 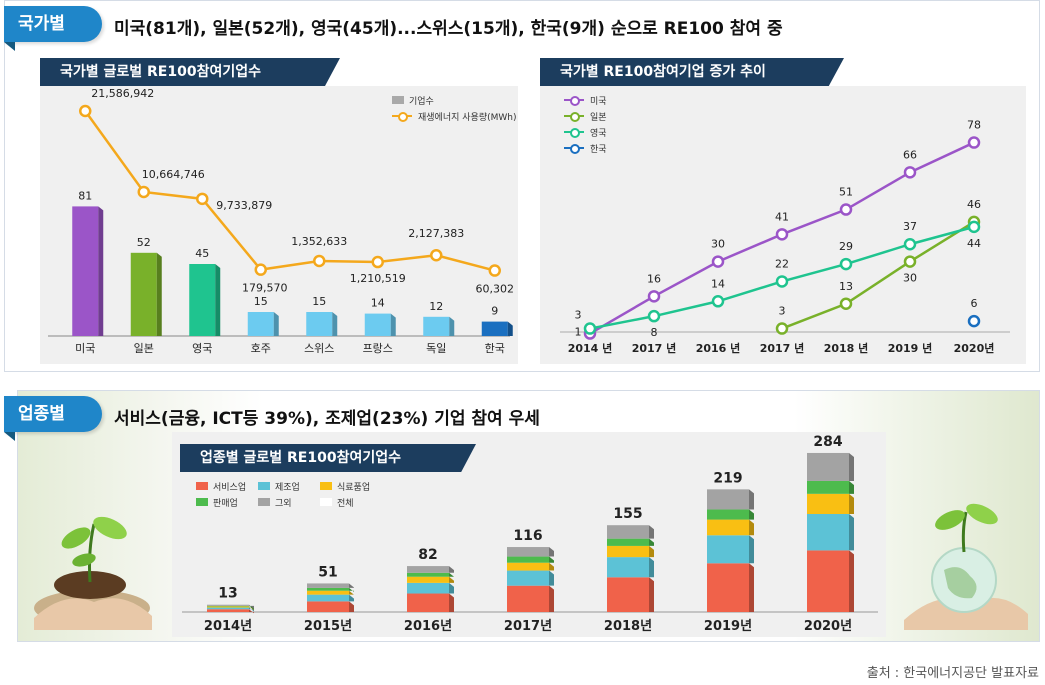 What do you see at coordinates (427, 555) in the screenshot?
I see `total-label: 82` at bounding box center [427, 555].